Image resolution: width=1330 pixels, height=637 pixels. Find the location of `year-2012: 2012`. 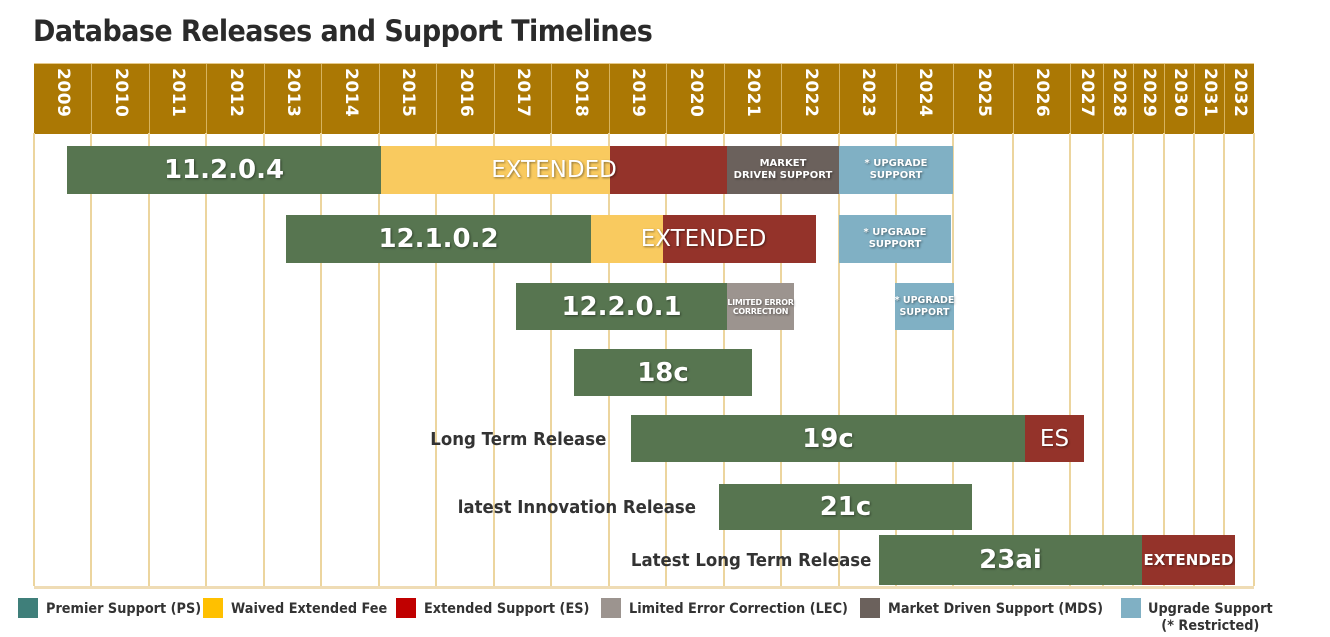

year-2012: 2012 is located at coordinates (235, 99).